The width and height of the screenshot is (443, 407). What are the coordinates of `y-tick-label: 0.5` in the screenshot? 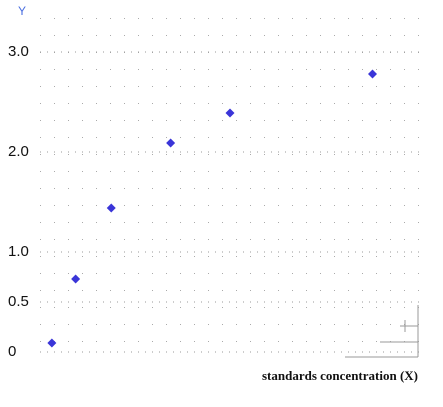 It's located at (18, 301).